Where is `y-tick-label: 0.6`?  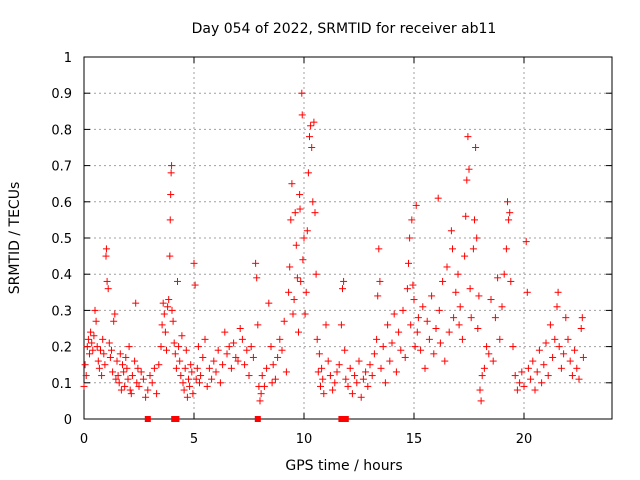 y-tick-label: 0.6 is located at coordinates (61, 203).